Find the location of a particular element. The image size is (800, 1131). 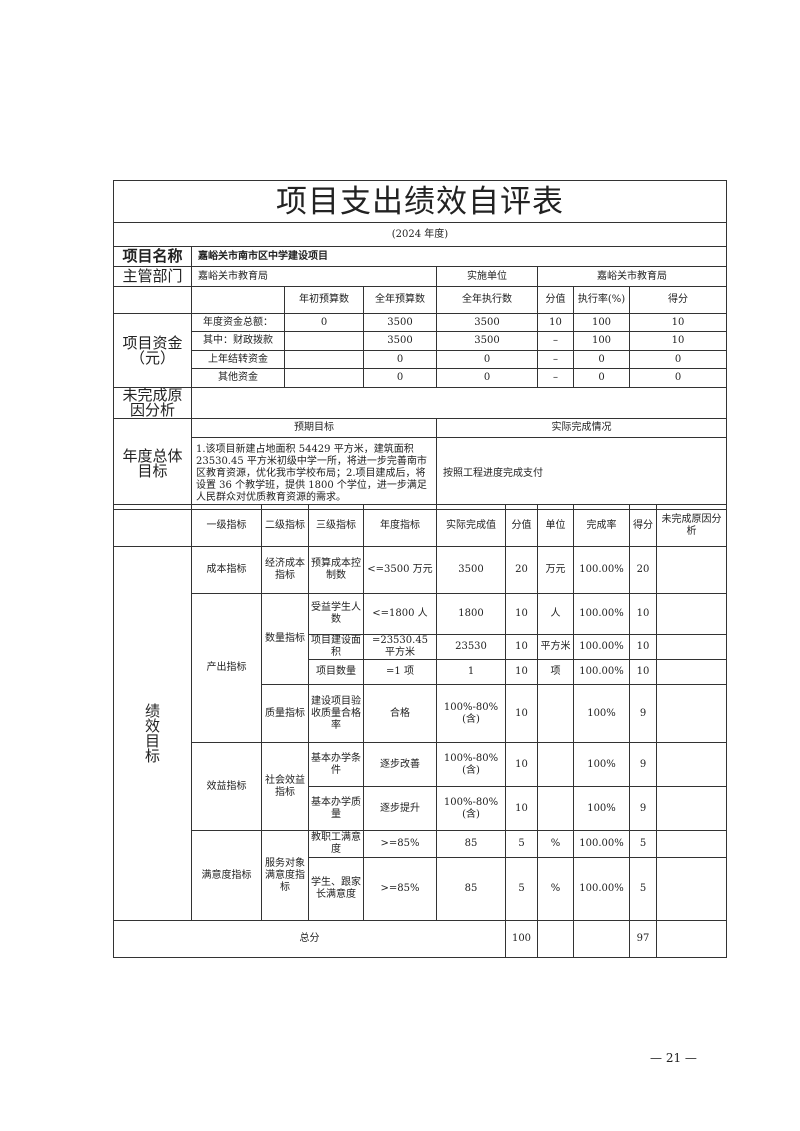

impl-label: 实施单位 is located at coordinates (487, 276).